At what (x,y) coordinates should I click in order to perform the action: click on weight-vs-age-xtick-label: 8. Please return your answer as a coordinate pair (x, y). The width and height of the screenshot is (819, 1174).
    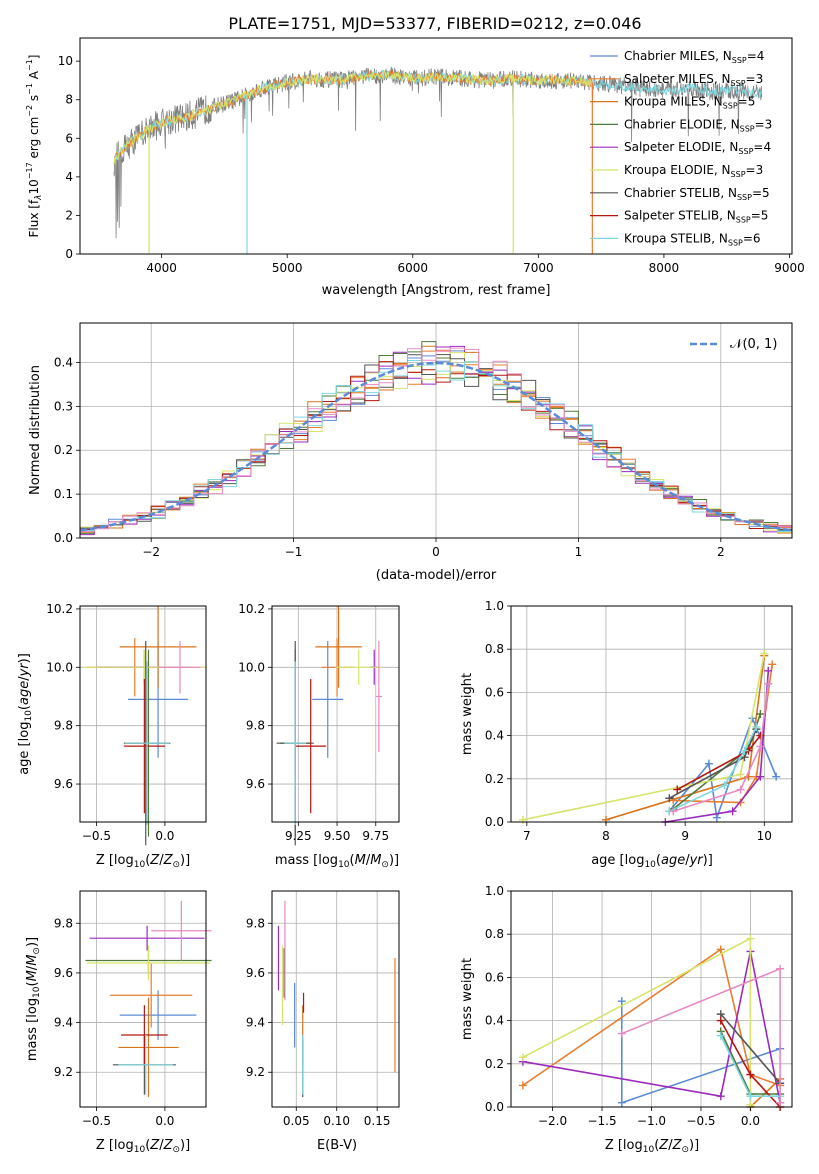
    Looking at the image, I should click on (606, 836).